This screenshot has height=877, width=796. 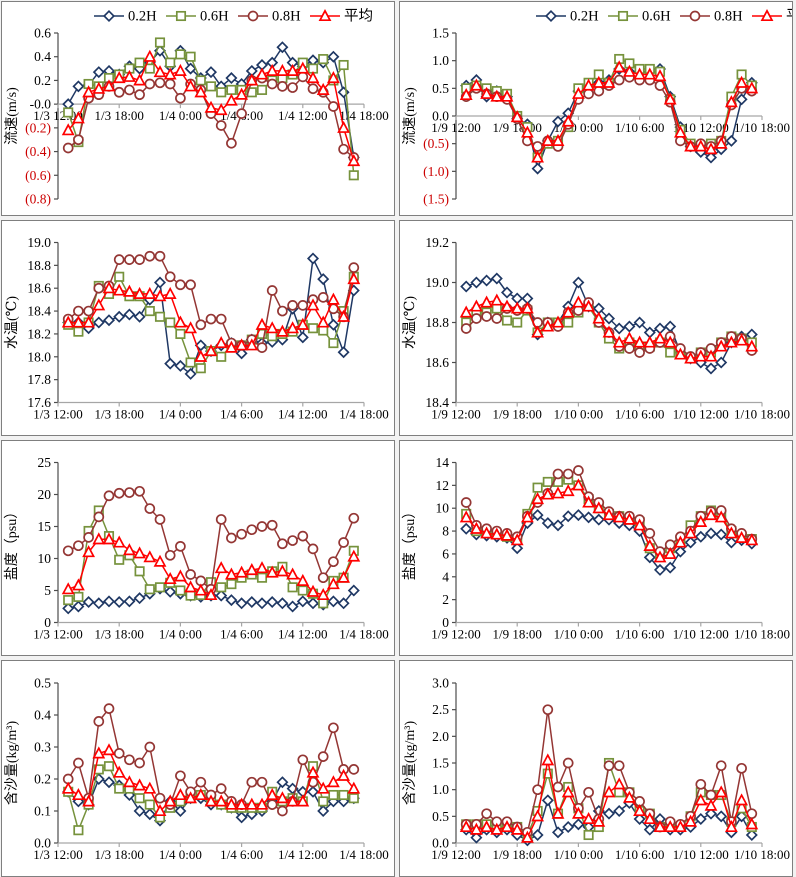 I want to click on x-tick-label: 1/10 0:00, so click(x=578, y=634).